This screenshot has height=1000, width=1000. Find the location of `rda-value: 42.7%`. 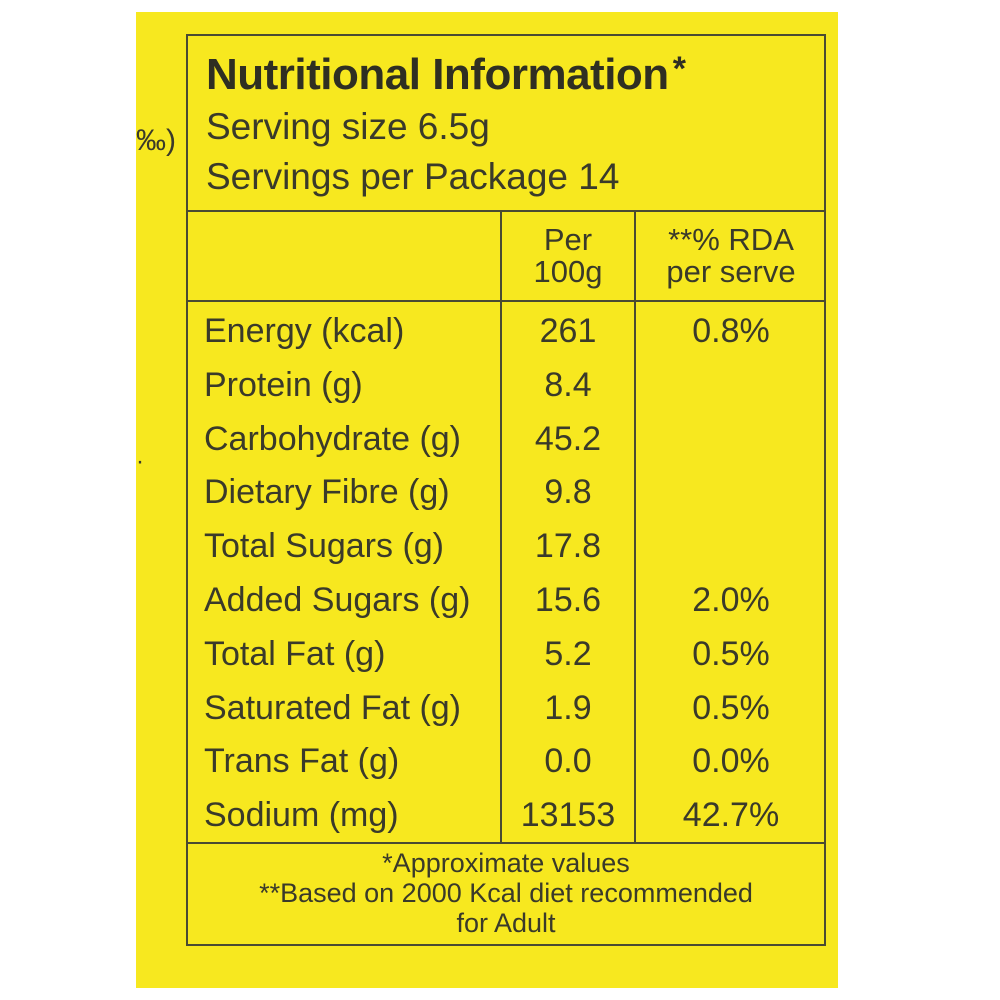

rda-value: 42.7% is located at coordinates (731, 815).